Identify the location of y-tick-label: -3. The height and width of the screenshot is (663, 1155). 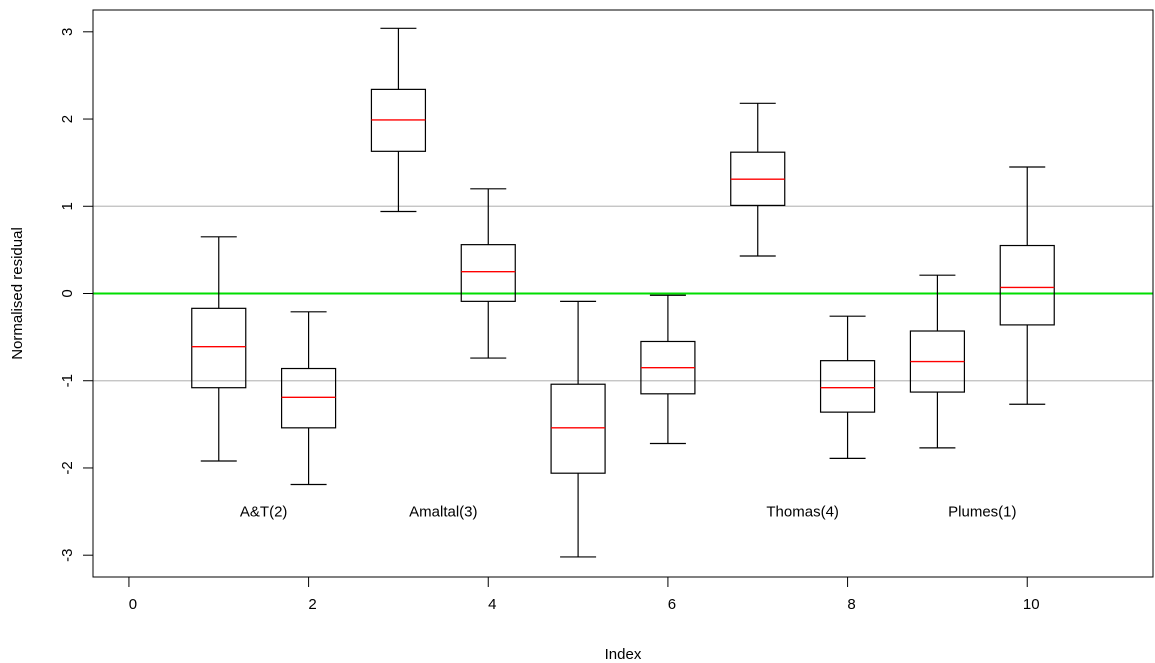
(67, 555).